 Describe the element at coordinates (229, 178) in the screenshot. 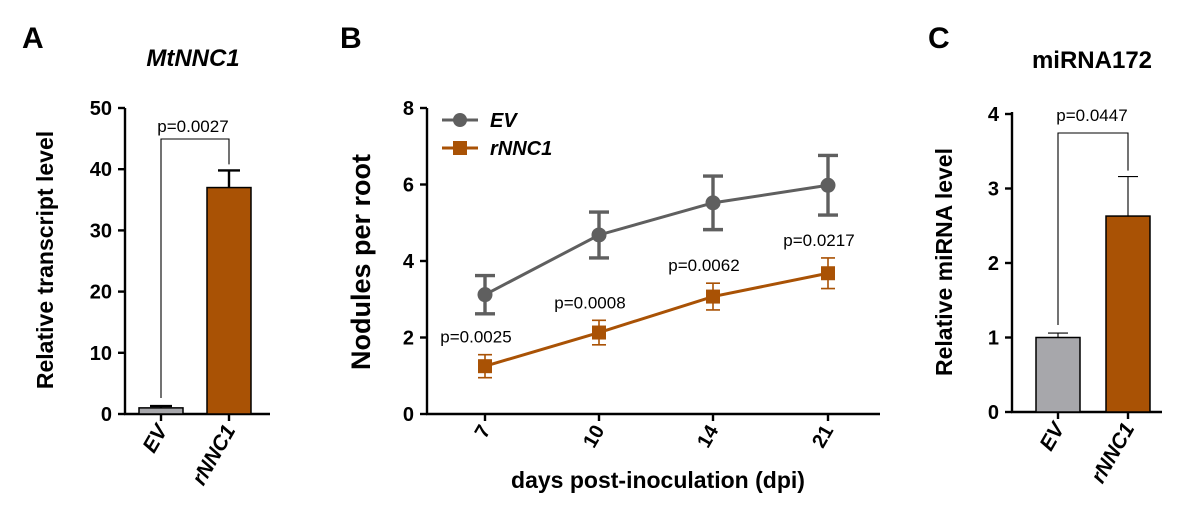

I see `panel-a-error-rnnc1` at that location.